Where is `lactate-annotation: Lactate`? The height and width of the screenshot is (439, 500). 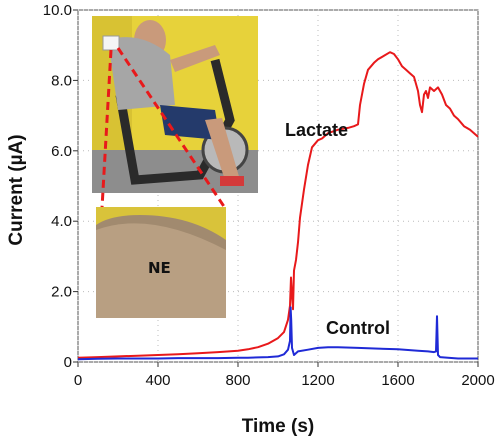 lactate-annotation: Lactate is located at coordinates (316, 130).